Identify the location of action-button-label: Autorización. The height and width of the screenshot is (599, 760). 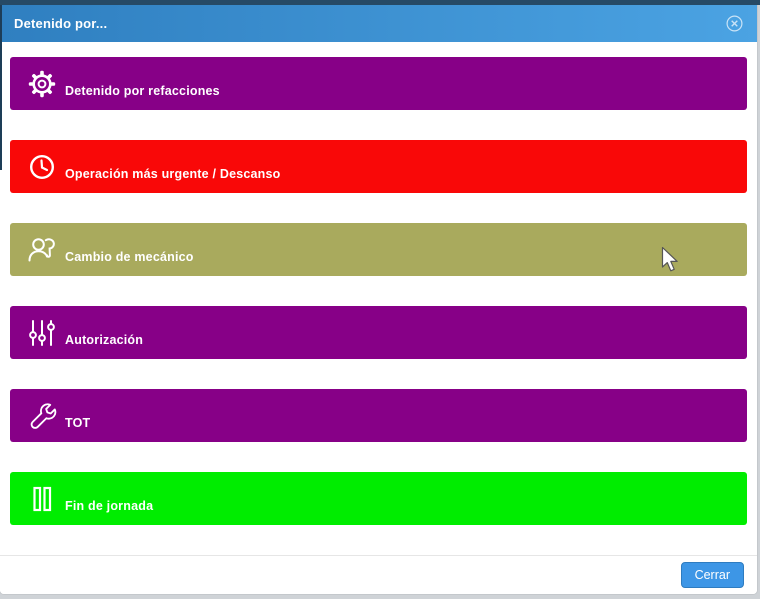
(104, 339).